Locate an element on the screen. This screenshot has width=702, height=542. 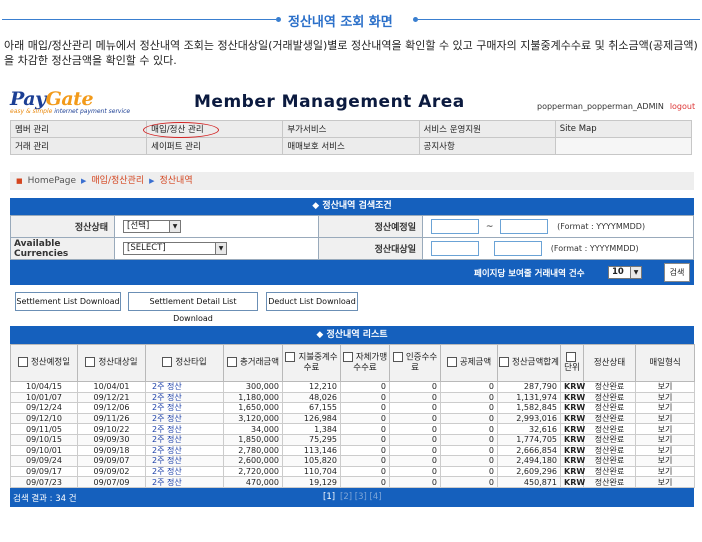
header-unit: 단위 is located at coordinates (572, 363).